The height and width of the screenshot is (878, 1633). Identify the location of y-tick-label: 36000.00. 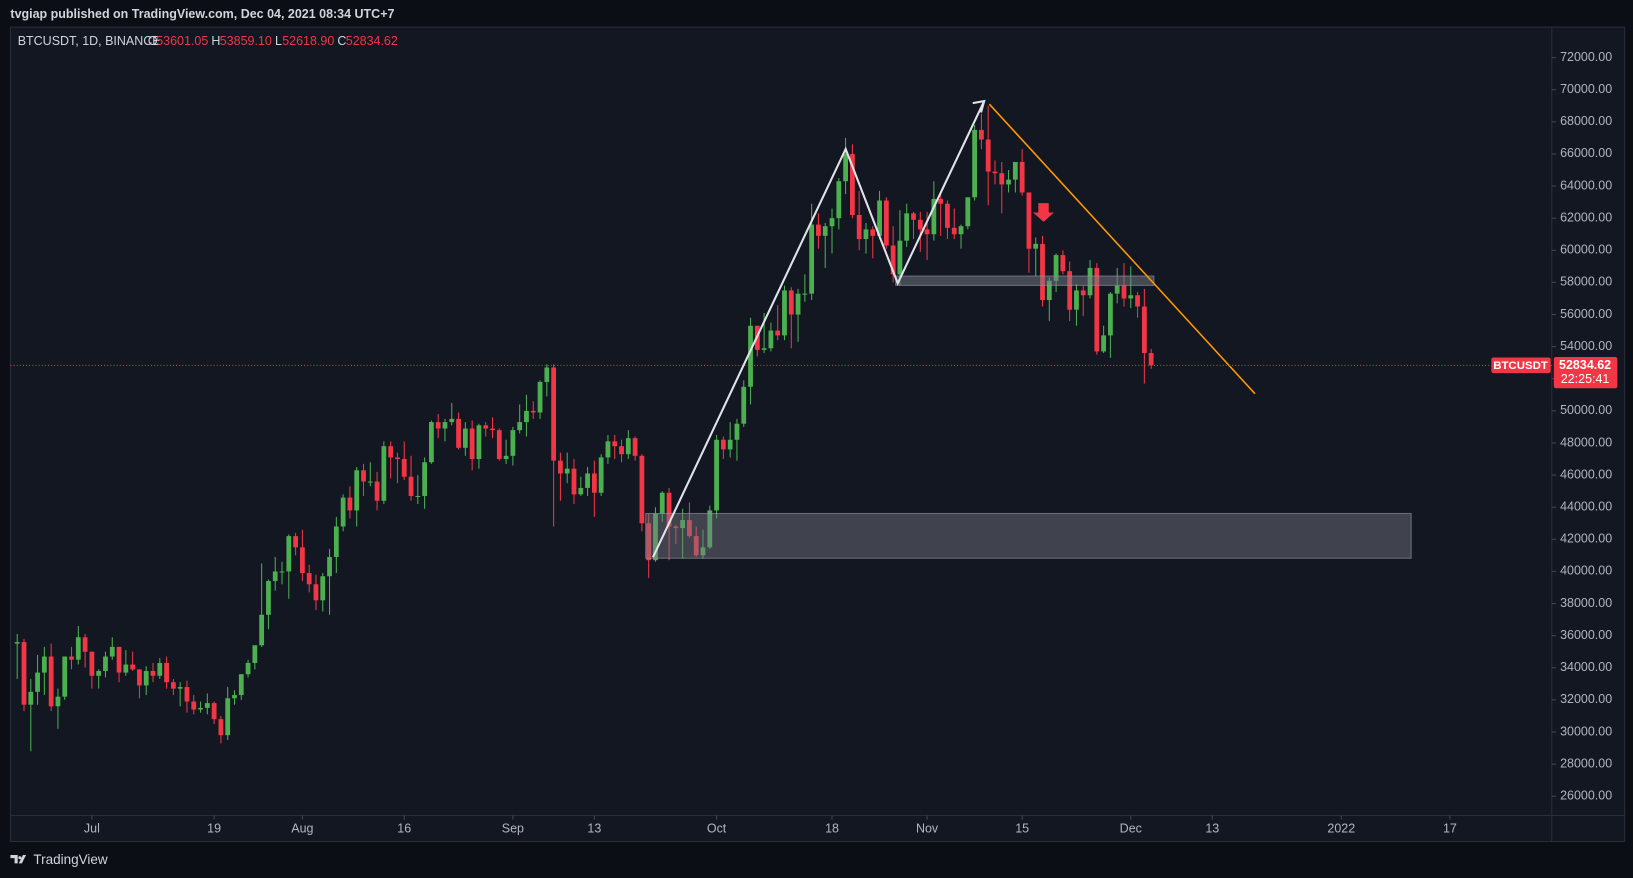
(1586, 635).